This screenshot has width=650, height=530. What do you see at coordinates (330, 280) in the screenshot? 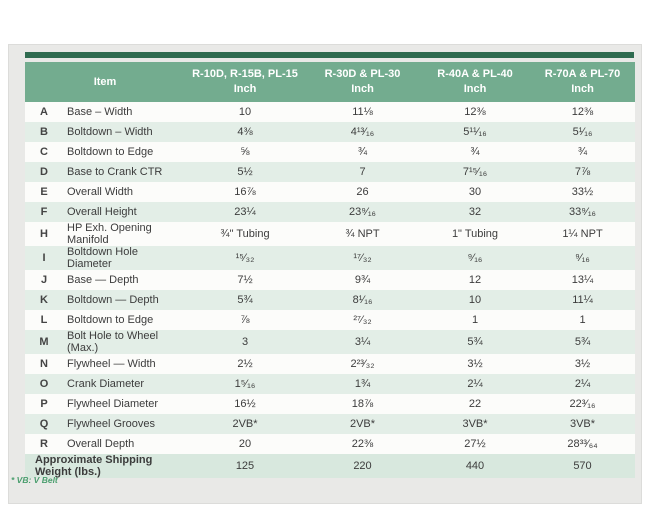
I see `table-row: J Base — Depth 7½ 9¾ 12 13¼` at bounding box center [330, 280].